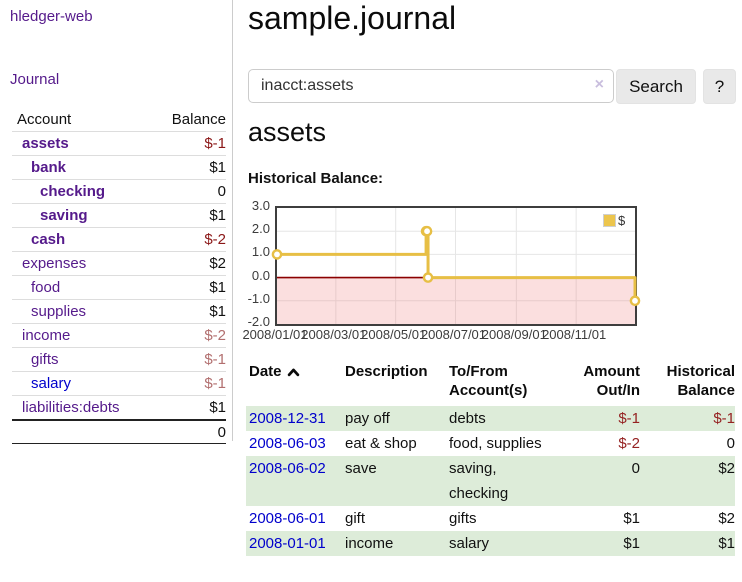 This screenshot has height=582, width=742. Describe the element at coordinates (687, 418) in the screenshot. I see `transaction-balance: $-1` at that location.